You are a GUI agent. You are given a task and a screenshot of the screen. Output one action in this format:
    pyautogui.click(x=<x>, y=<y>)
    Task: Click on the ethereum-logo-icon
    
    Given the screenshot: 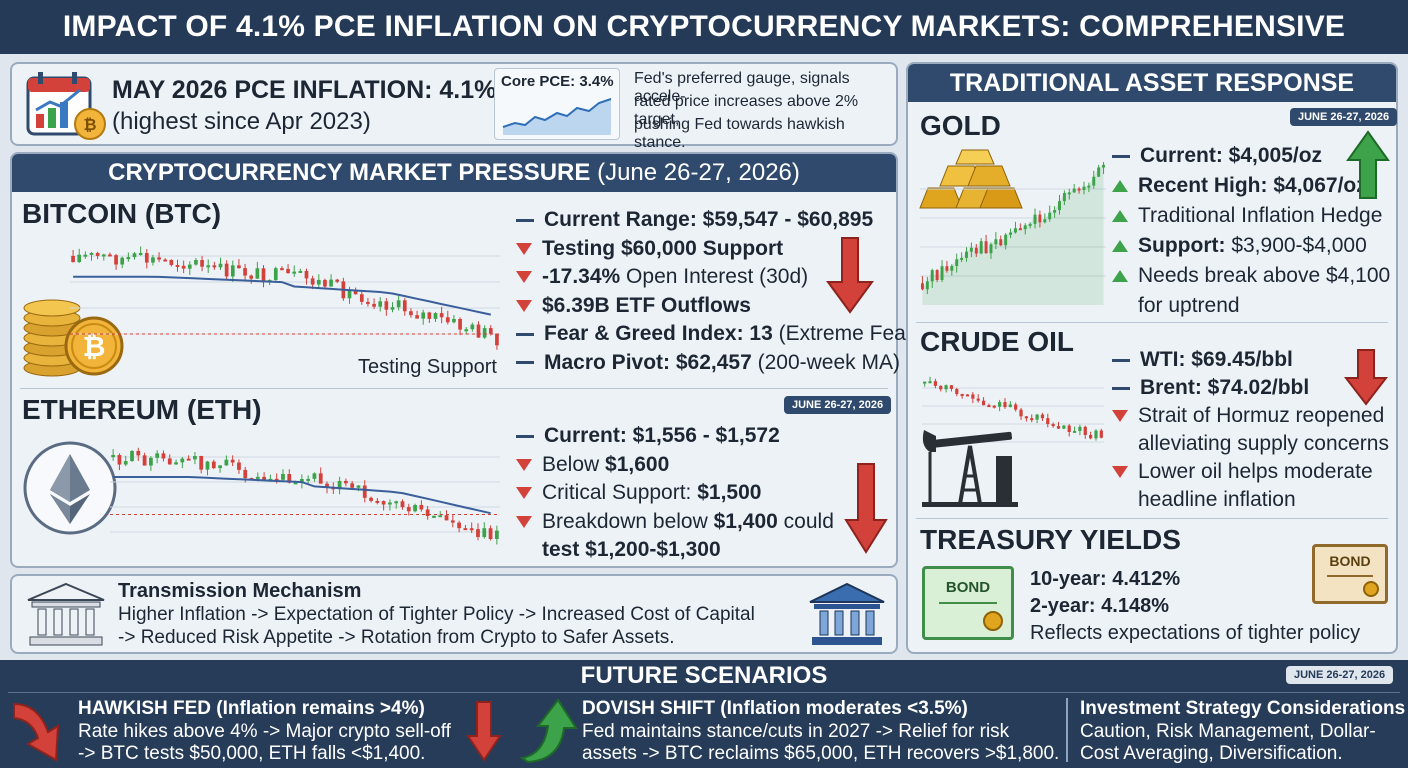 What is the action you would take?
    pyautogui.click(x=70, y=488)
    